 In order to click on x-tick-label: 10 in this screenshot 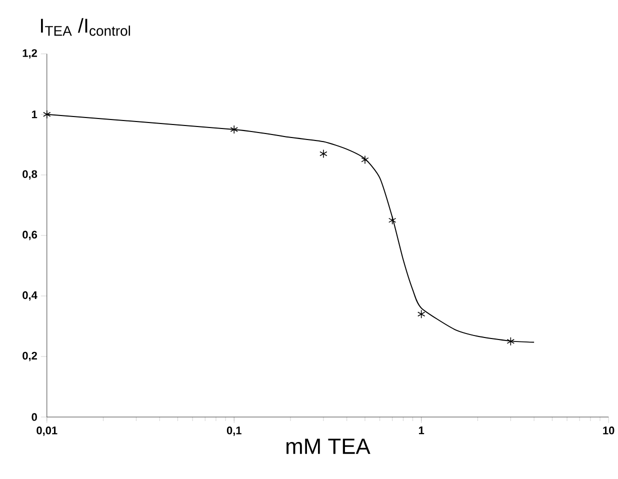, I will do `click(608, 430)`.